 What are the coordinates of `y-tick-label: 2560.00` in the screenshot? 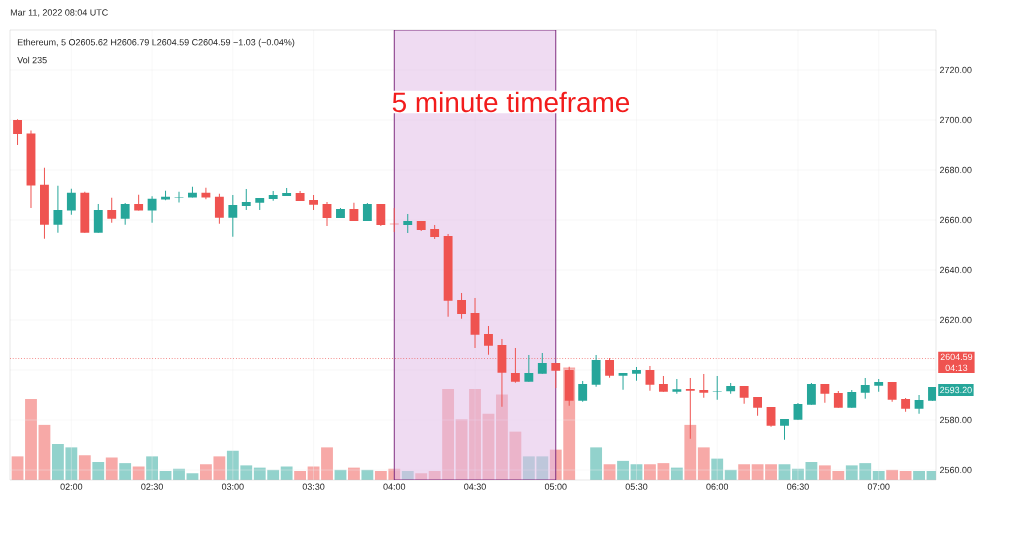 It's located at (955, 470).